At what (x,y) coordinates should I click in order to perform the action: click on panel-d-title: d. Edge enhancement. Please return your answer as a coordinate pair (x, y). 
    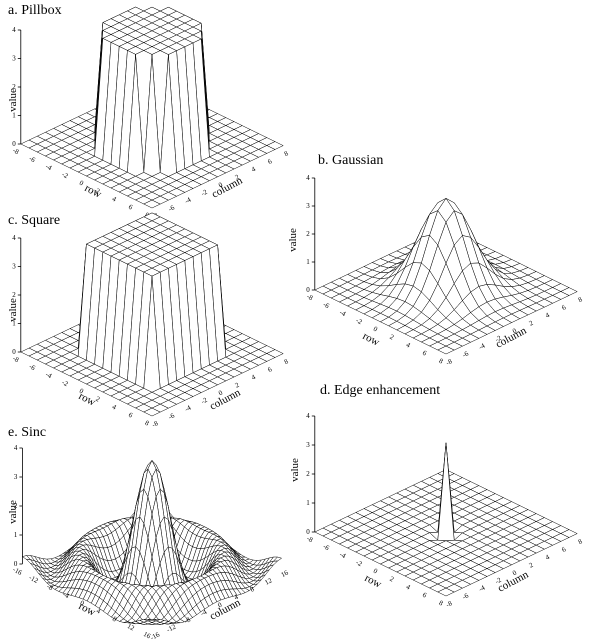
    Looking at the image, I should click on (380, 390).